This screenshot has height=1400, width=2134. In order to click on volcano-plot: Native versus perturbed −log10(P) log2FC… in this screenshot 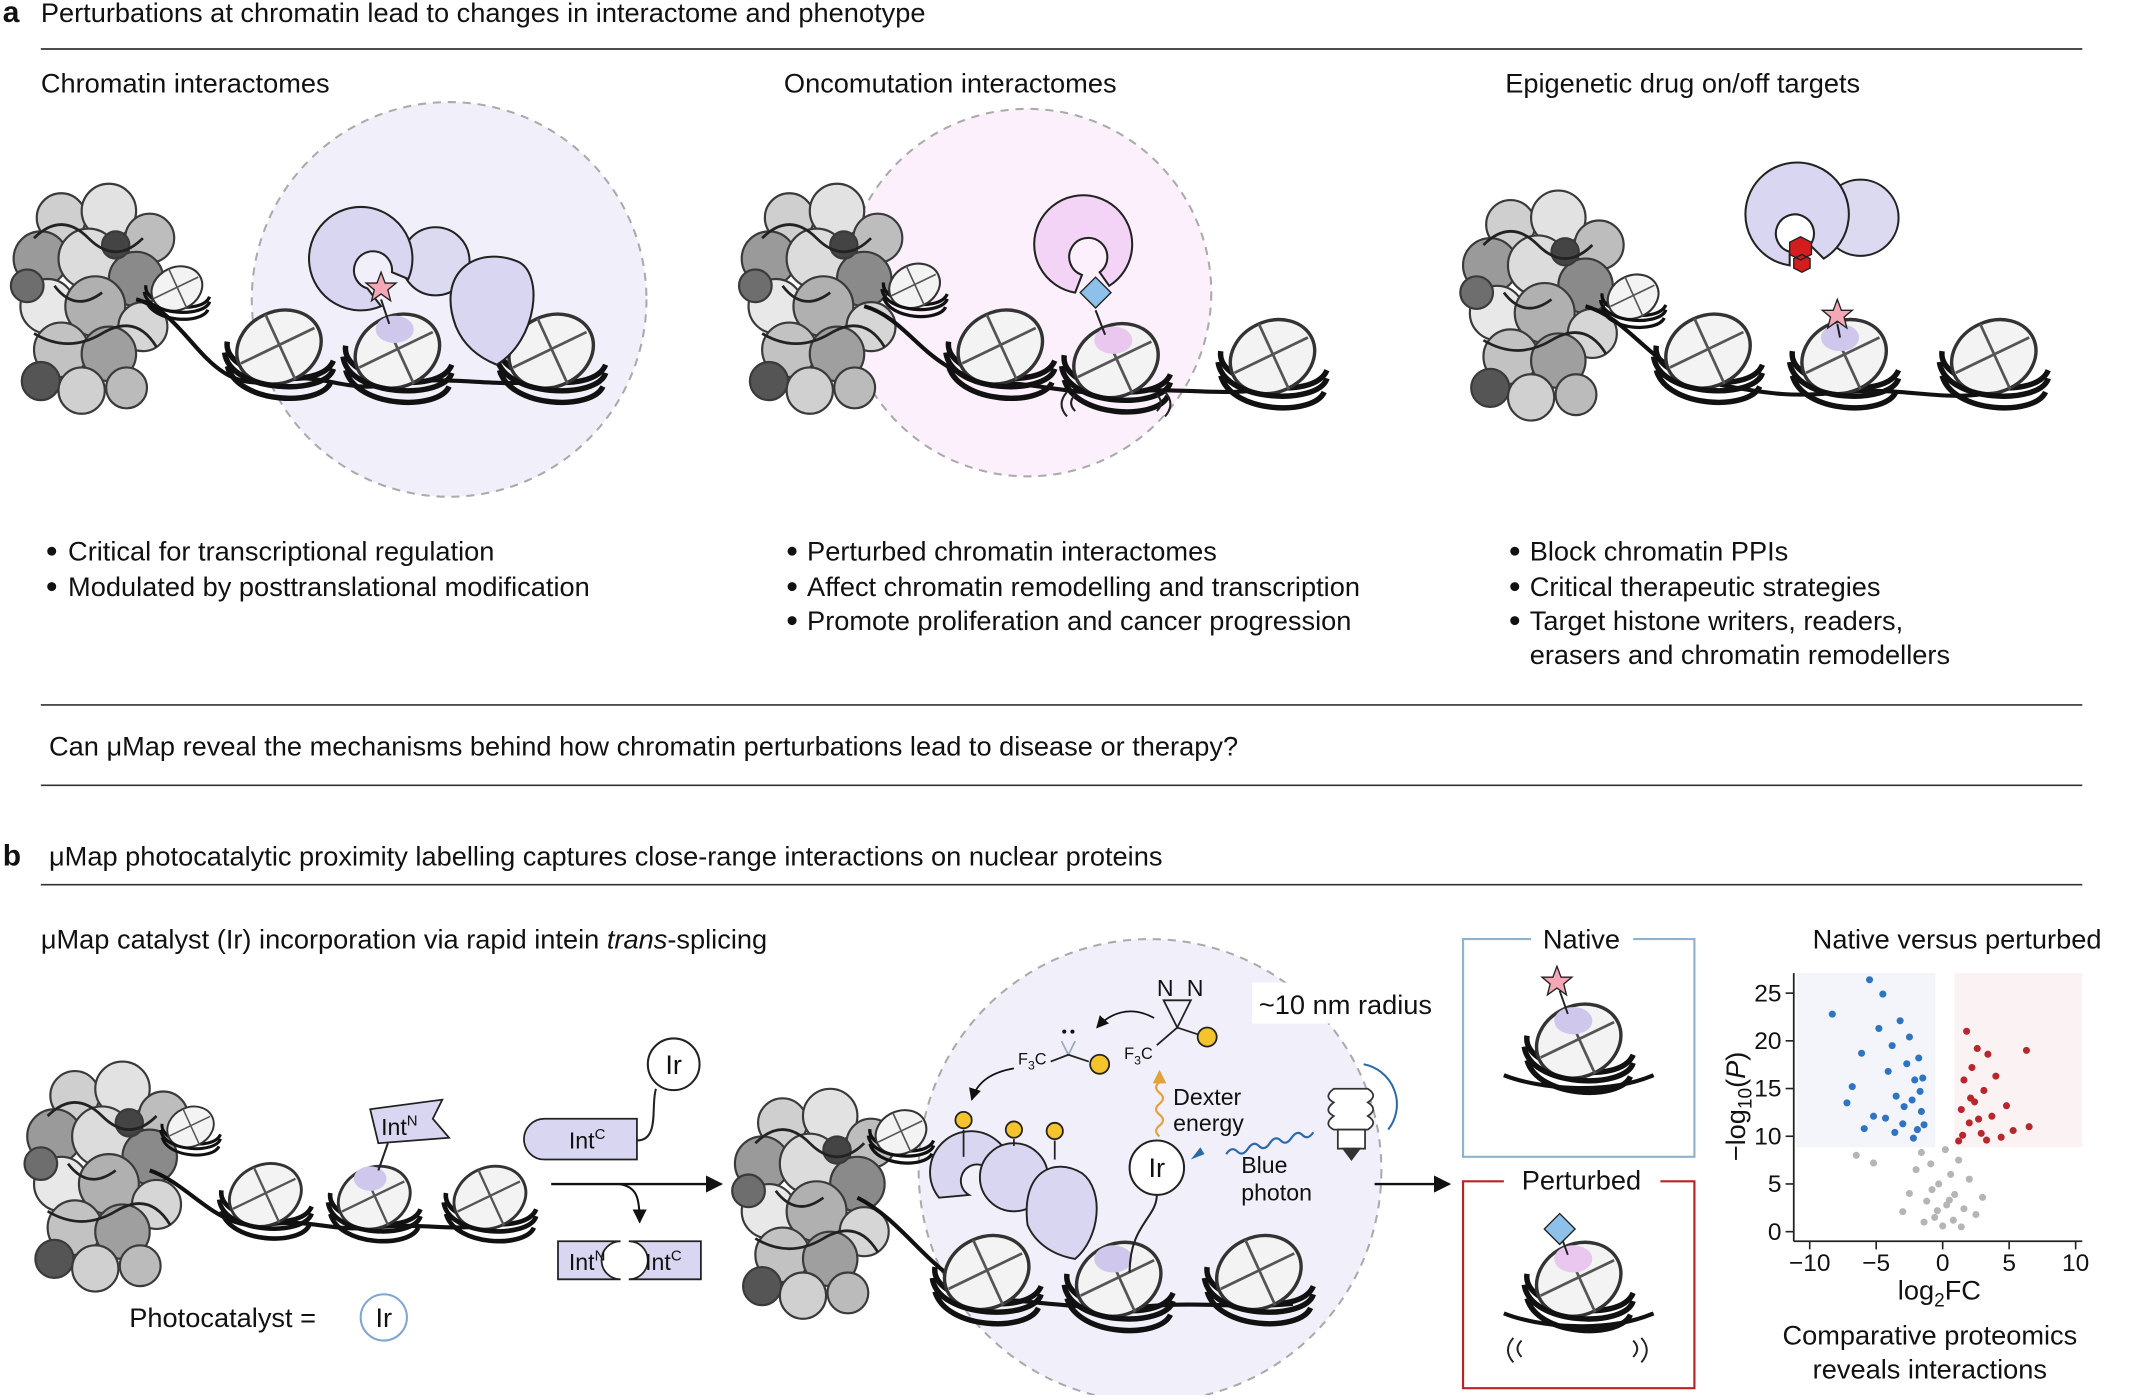, I will do `click(1911, 1154)`.